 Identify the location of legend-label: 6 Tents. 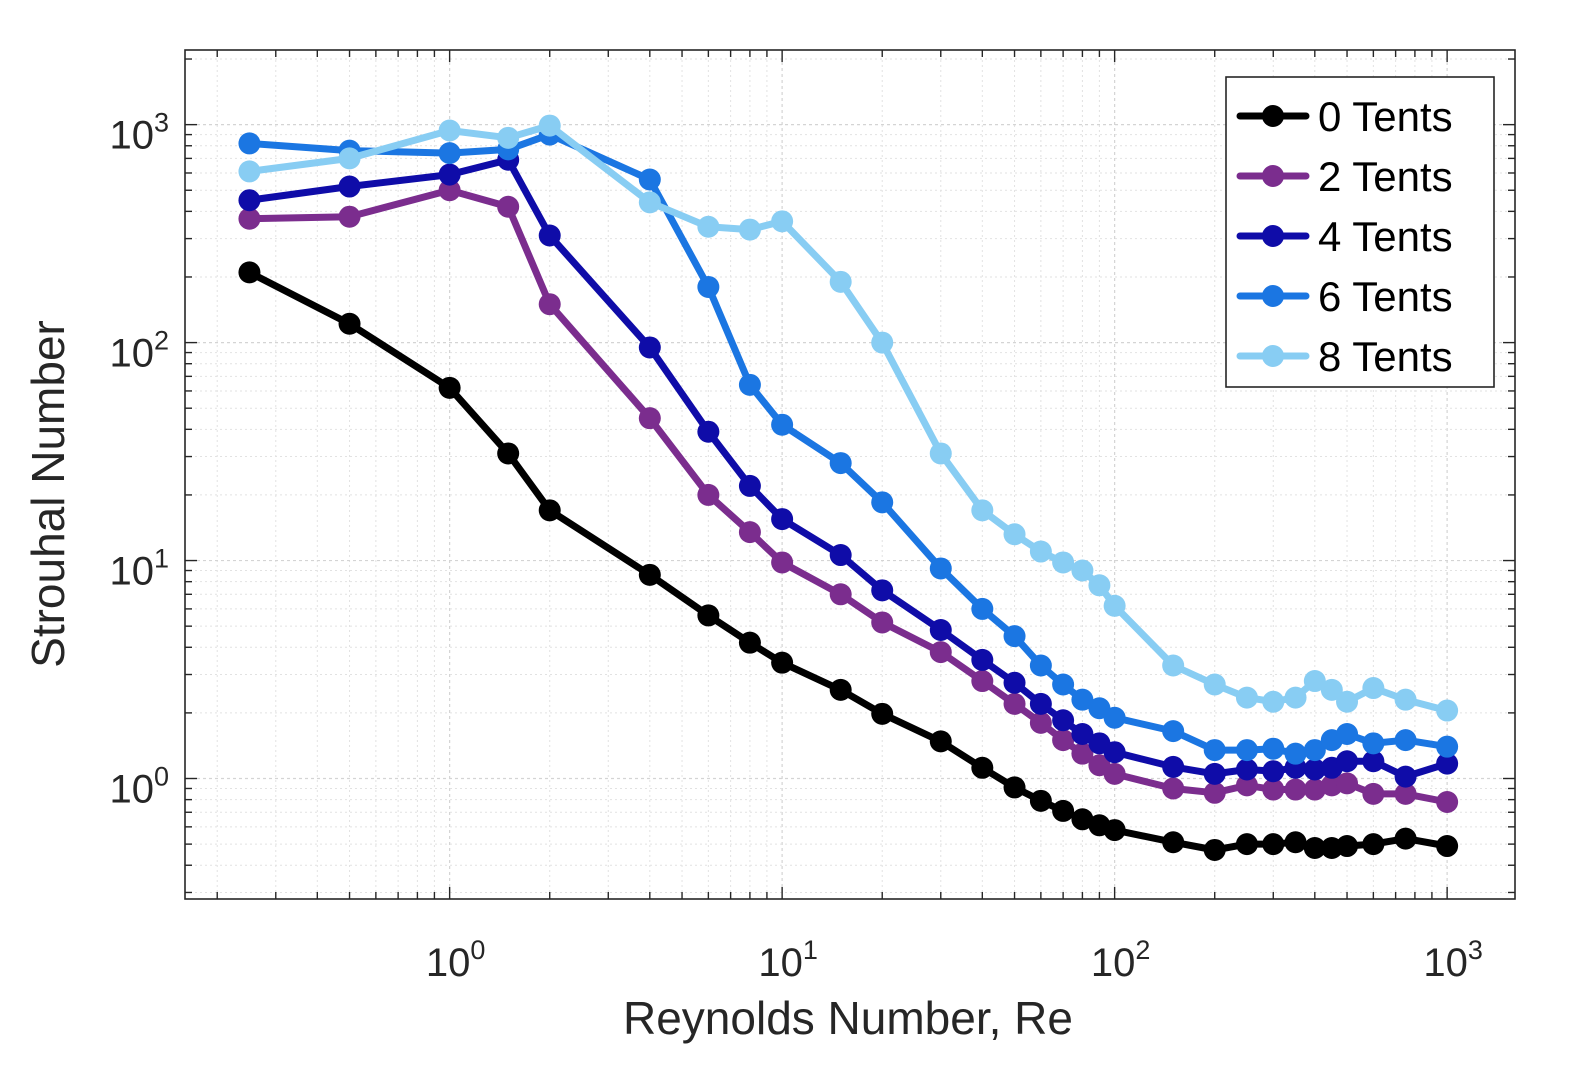
(1385, 296).